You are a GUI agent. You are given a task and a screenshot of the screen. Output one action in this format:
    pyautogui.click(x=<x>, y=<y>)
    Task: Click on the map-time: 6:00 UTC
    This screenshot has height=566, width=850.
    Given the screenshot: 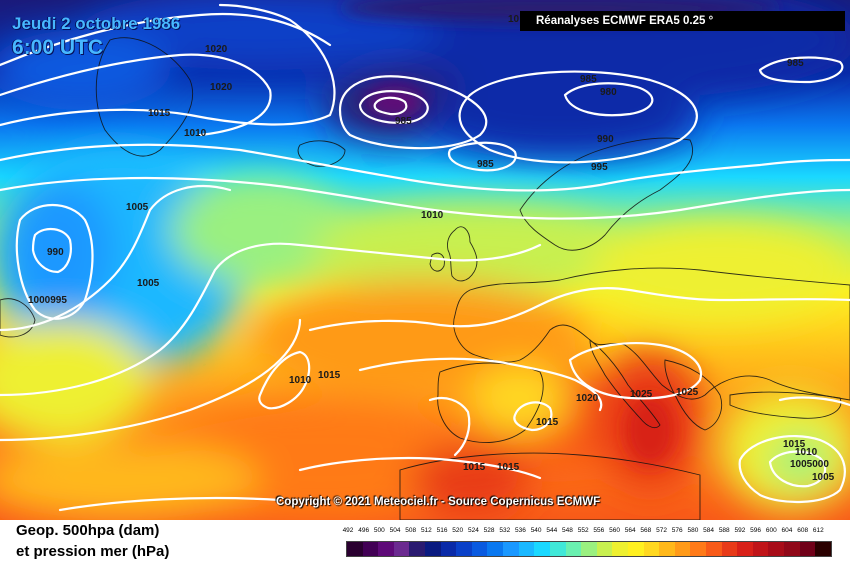 What is the action you would take?
    pyautogui.click(x=58, y=47)
    